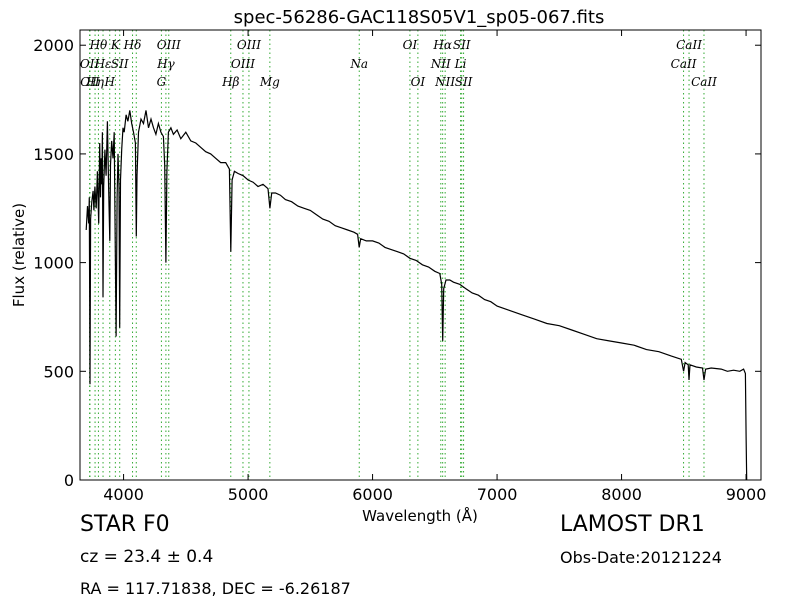 This screenshot has height=600, width=800. Describe the element at coordinates (358, 64) in the screenshot. I see `spectral-line-label: Na` at that location.